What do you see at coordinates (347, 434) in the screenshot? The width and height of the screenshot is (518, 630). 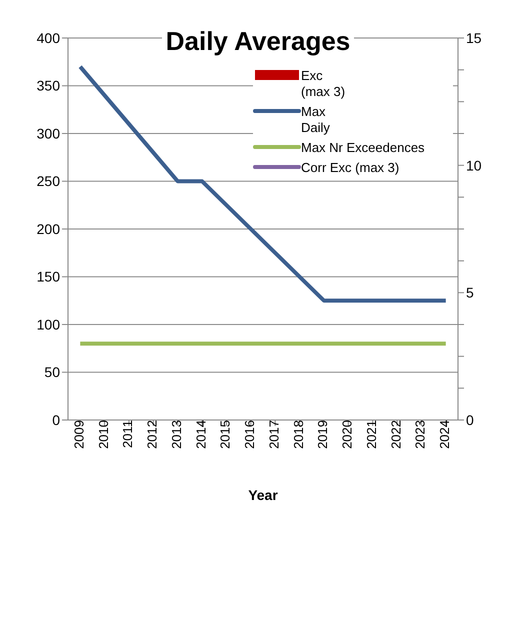 I see `x-tick-label: 2020` at bounding box center [347, 434].